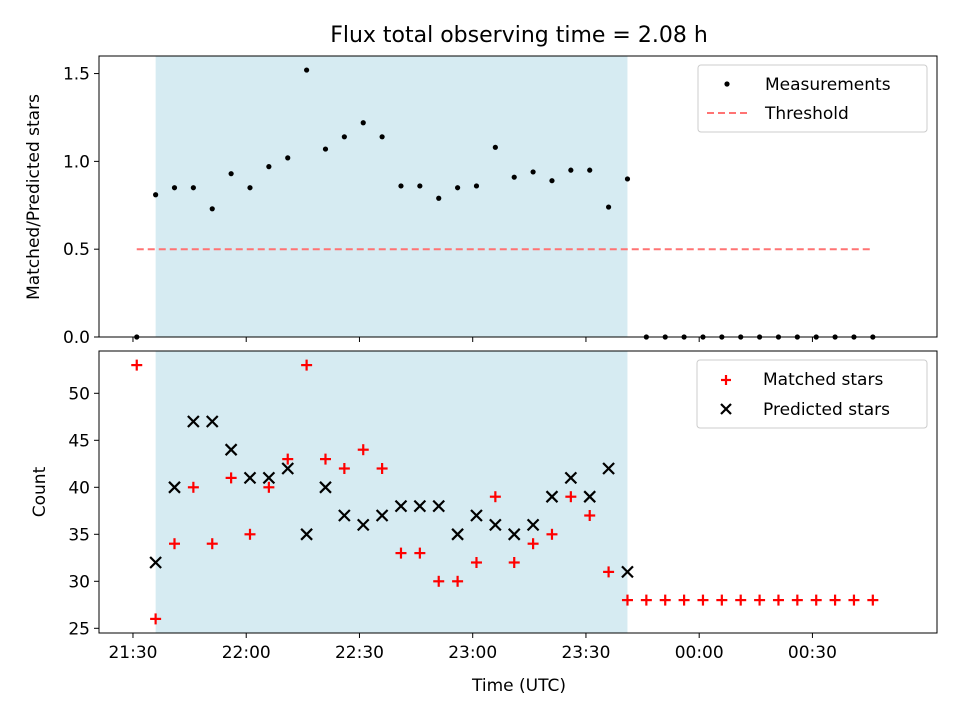 The width and height of the screenshot is (960, 720). I want to click on top-y-tick-label: 0.0, so click(76, 338).